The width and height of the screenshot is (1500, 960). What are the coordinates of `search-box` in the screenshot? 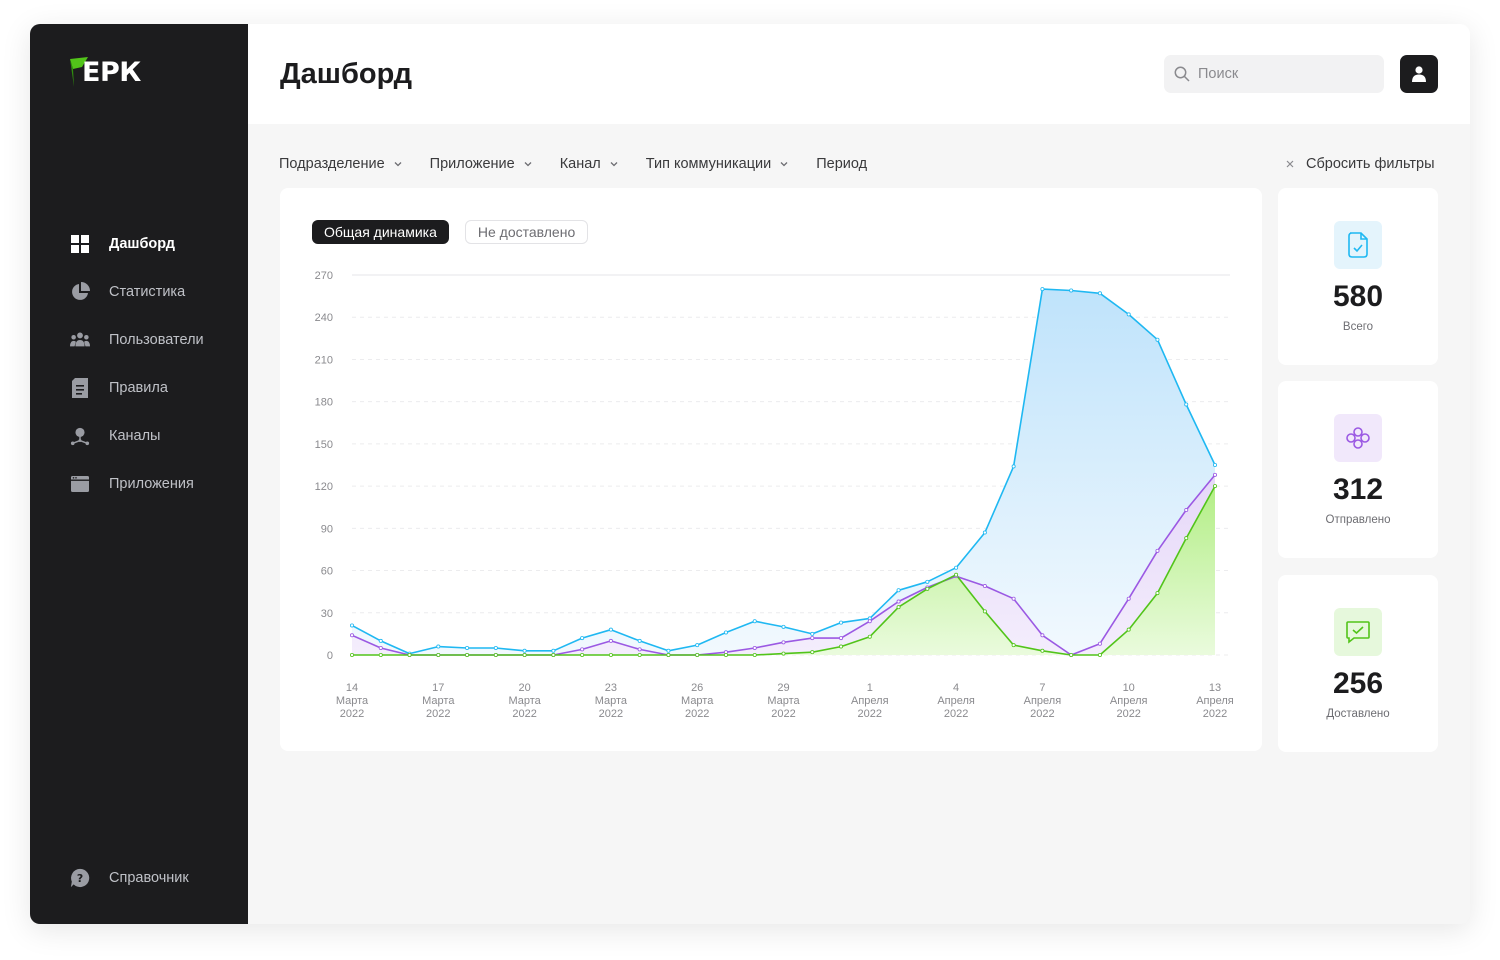 It's located at (1274, 74).